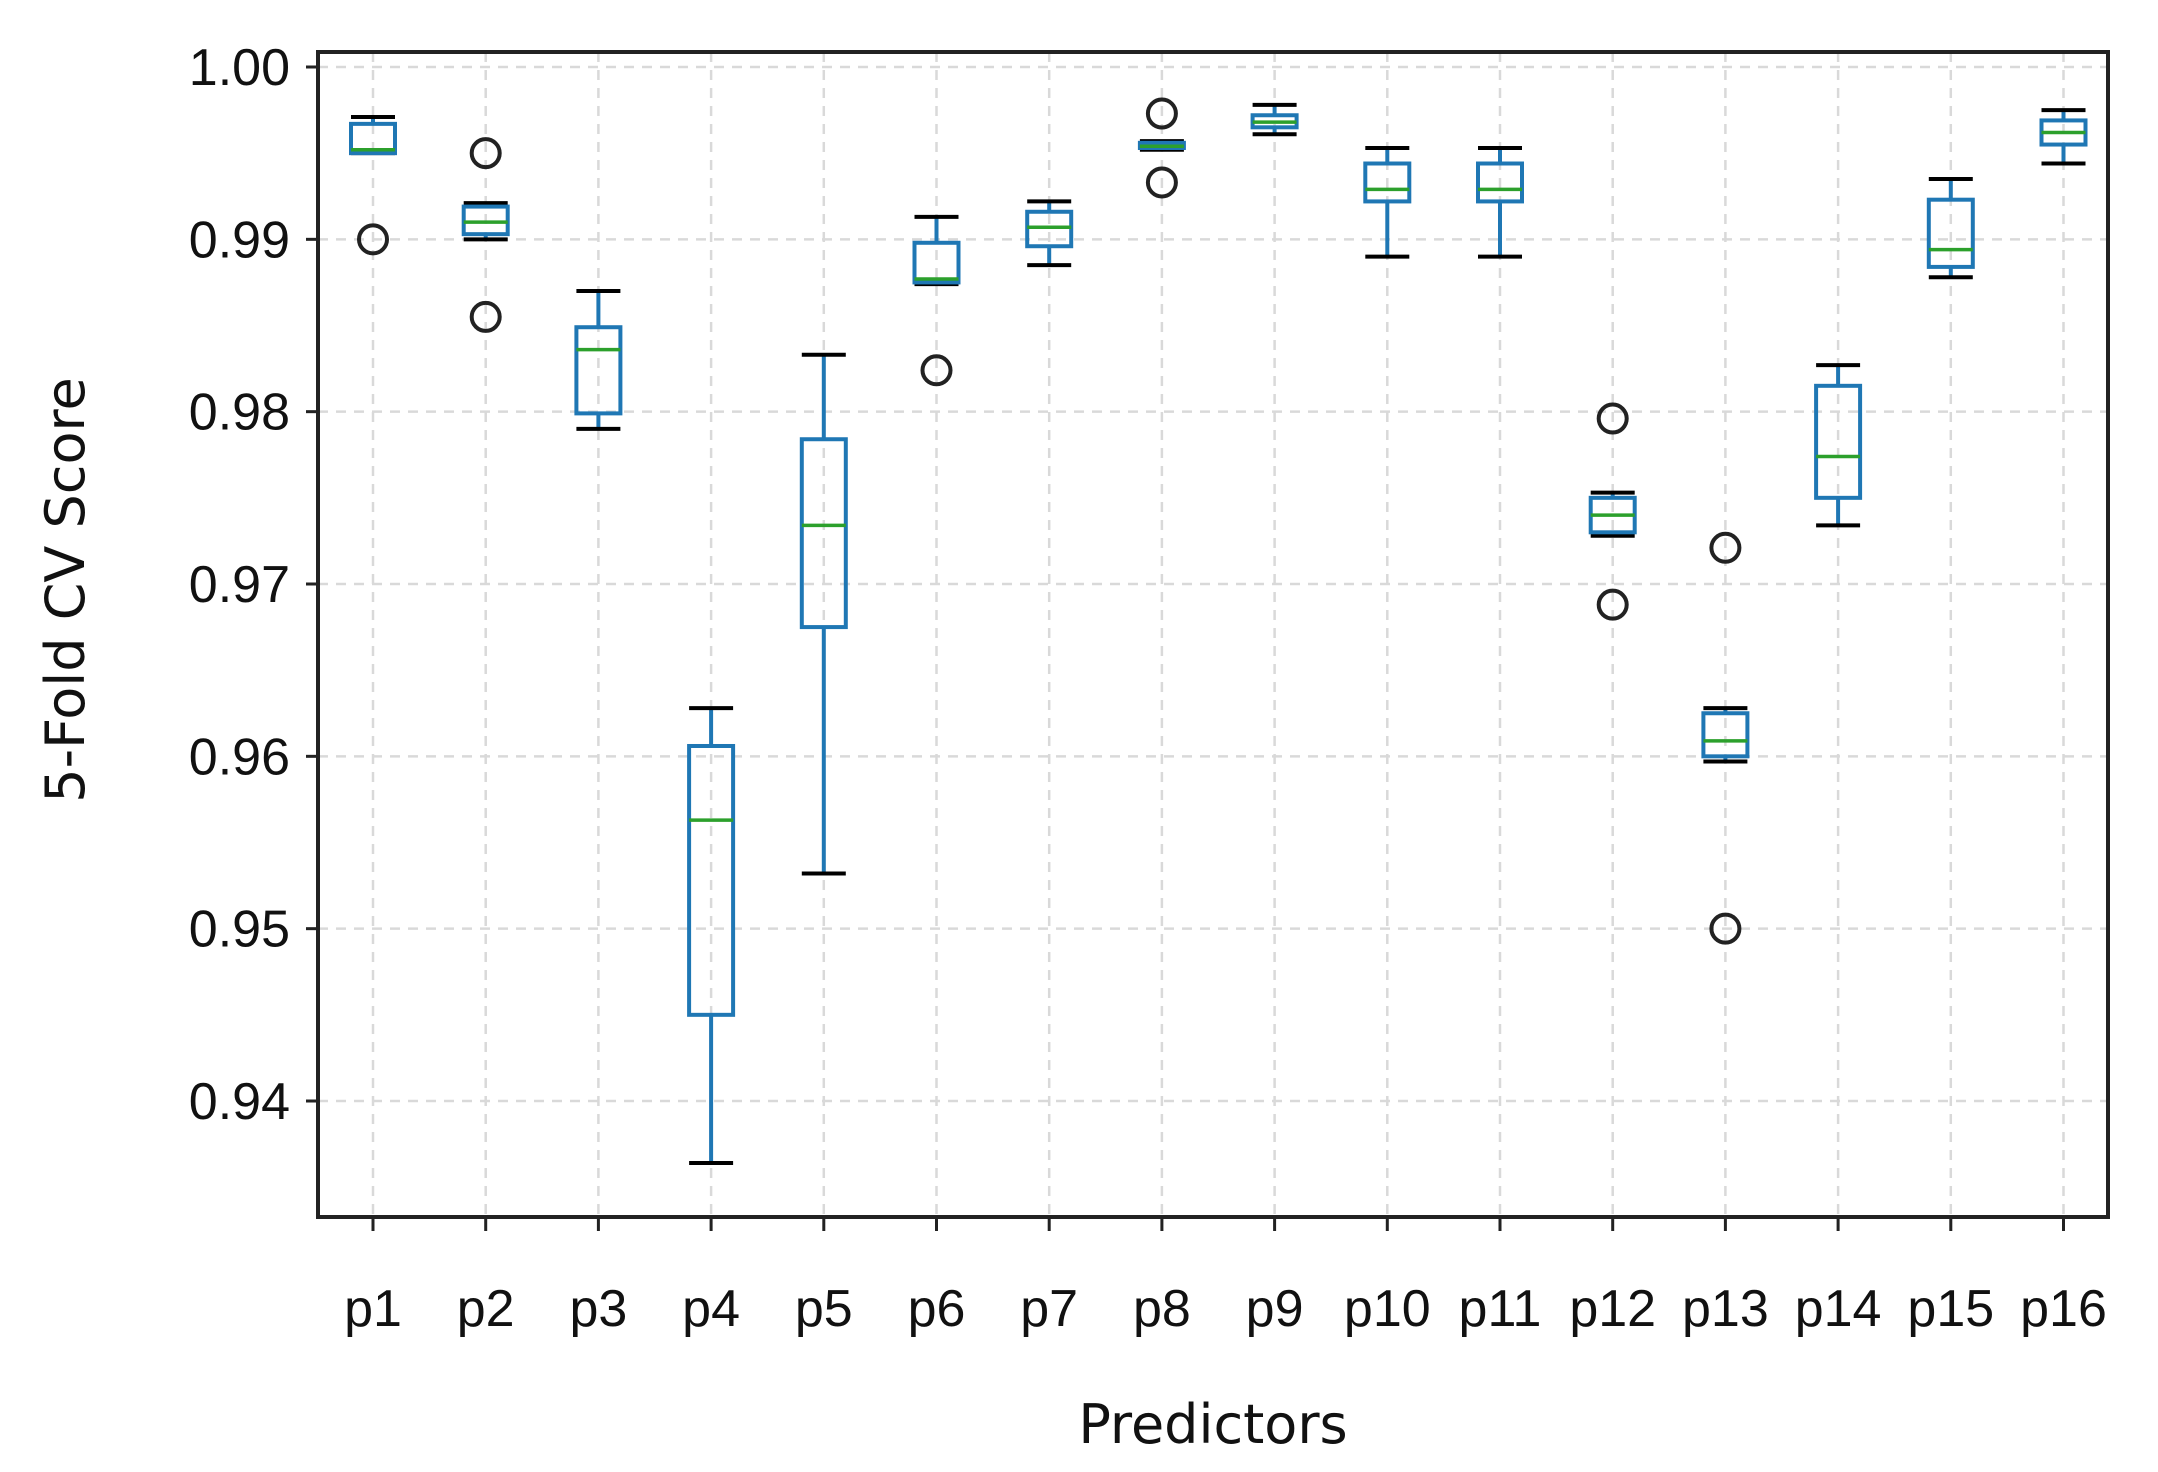  I want to click on x-tick-label: p9, so click(1275, 1309).